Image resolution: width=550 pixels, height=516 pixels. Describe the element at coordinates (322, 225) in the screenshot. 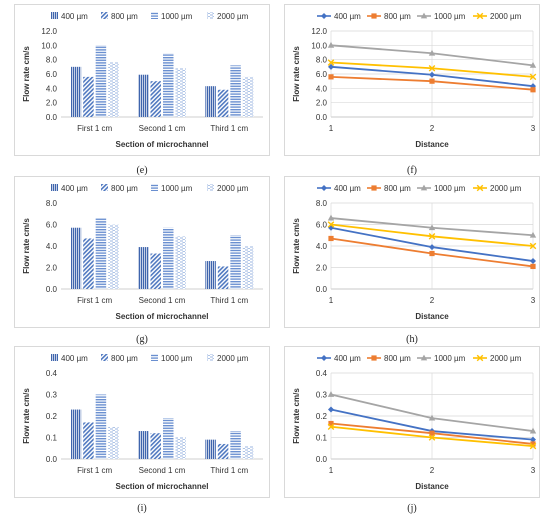

I see `y-tick-label: 6.0` at that location.